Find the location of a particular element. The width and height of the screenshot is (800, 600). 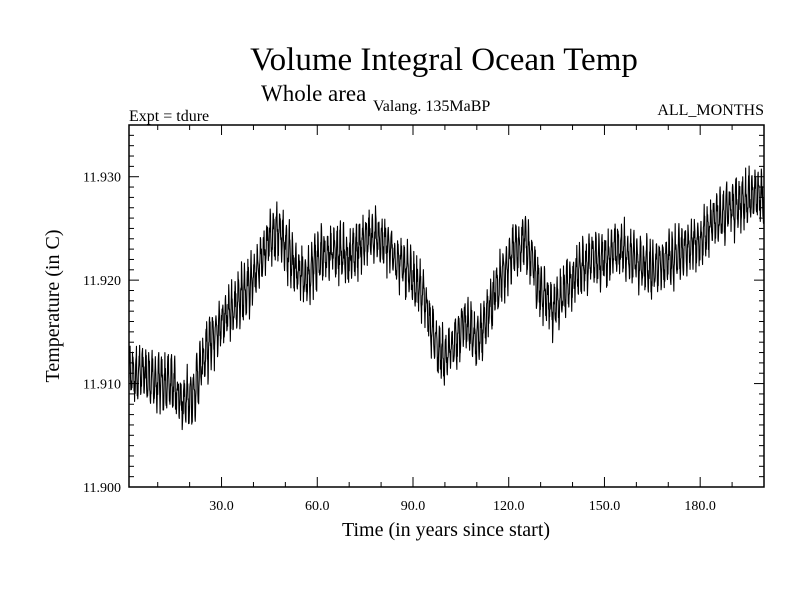

x-tick-label: 30.0 is located at coordinates (221, 506).